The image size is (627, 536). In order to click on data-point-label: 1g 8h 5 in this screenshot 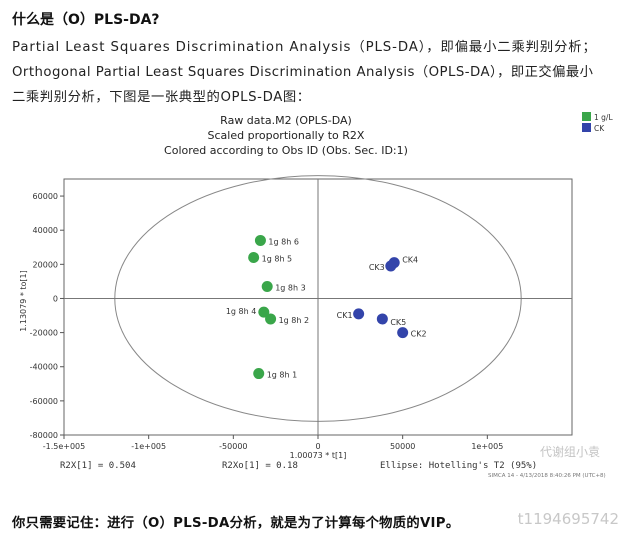, I will do `click(277, 259)`.